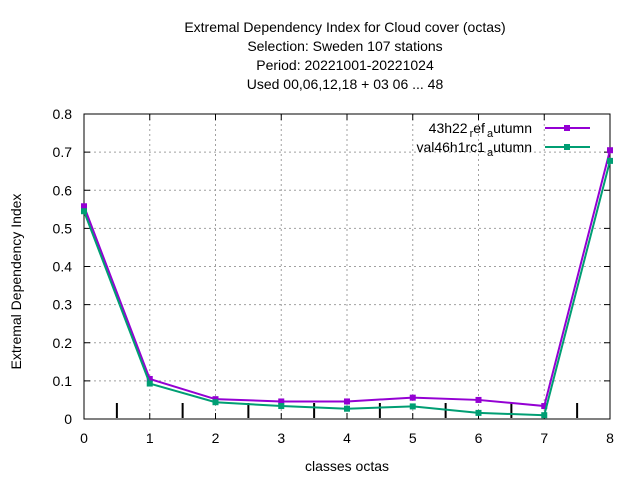 This screenshot has height=480, width=640. Describe the element at coordinates (63, 343) in the screenshot. I see `y-tick-label: 0.2` at that location.